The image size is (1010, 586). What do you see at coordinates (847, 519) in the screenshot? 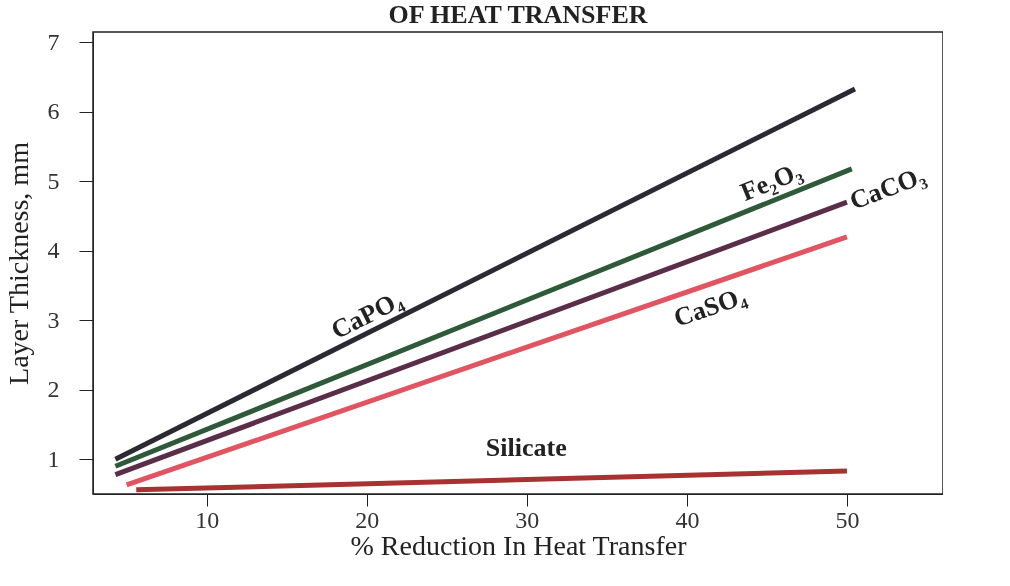
I see `x-tick-label: 50` at bounding box center [847, 519].